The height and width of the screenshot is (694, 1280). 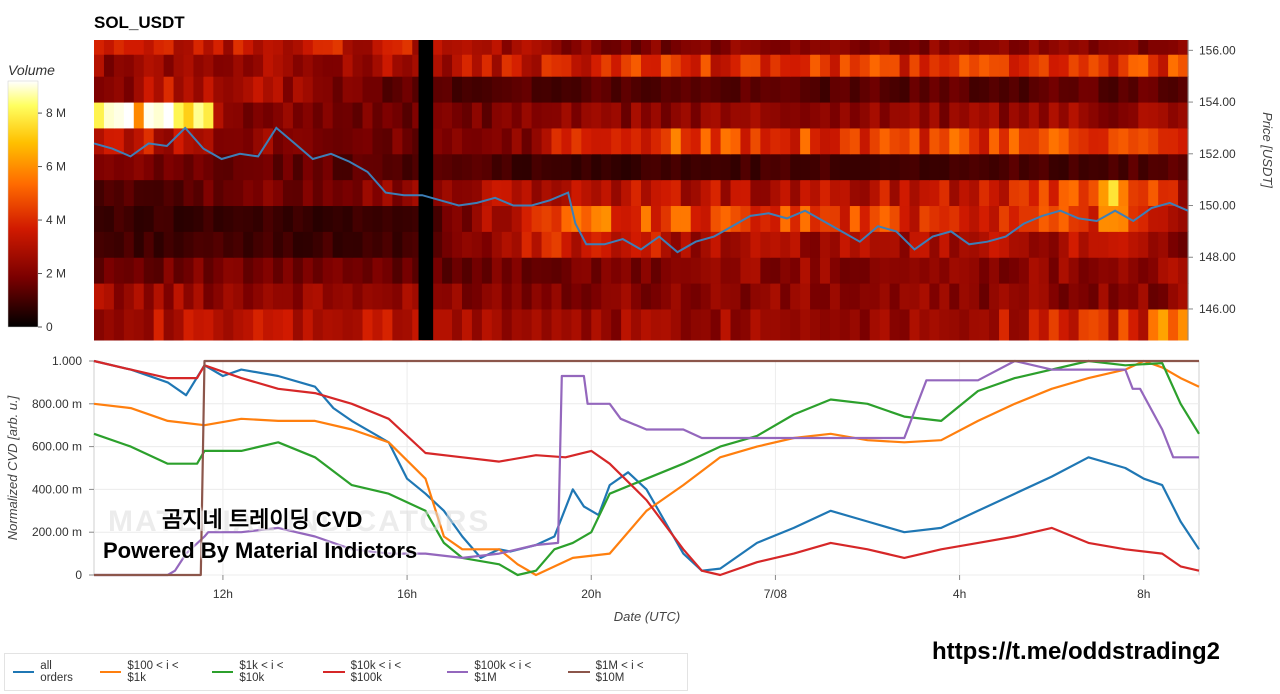 What do you see at coordinates (52, 167) in the screenshot?
I see `colorbar-tick: 6 M` at bounding box center [52, 167].